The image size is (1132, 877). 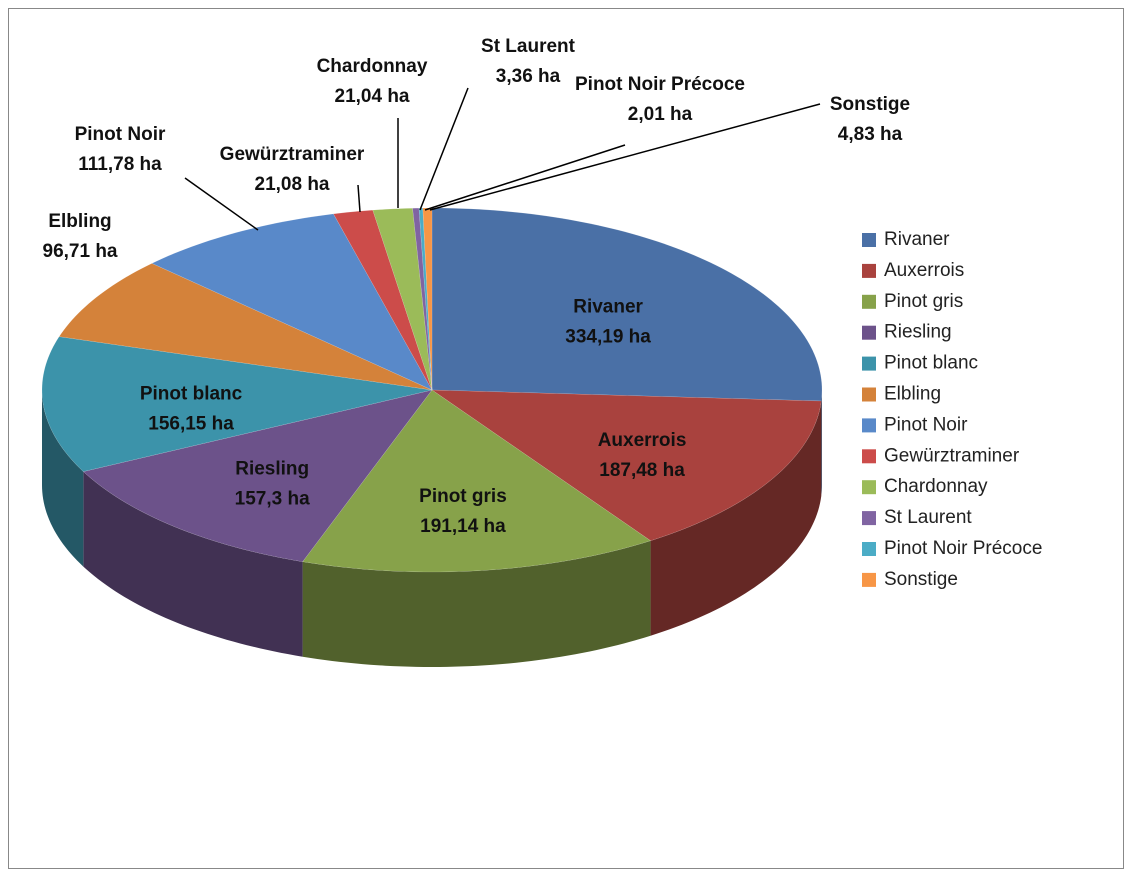 What do you see at coordinates (660, 114) in the screenshot?
I see `data-label-value: 2,01 ha` at bounding box center [660, 114].